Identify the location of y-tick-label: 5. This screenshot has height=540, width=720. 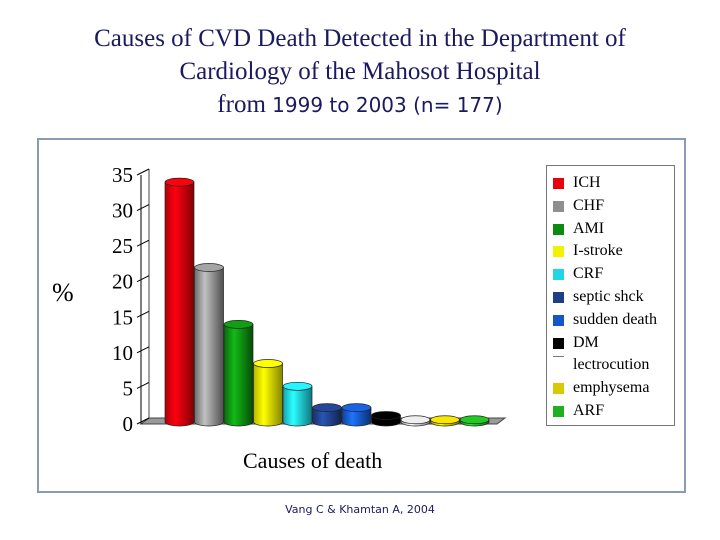
(128, 388).